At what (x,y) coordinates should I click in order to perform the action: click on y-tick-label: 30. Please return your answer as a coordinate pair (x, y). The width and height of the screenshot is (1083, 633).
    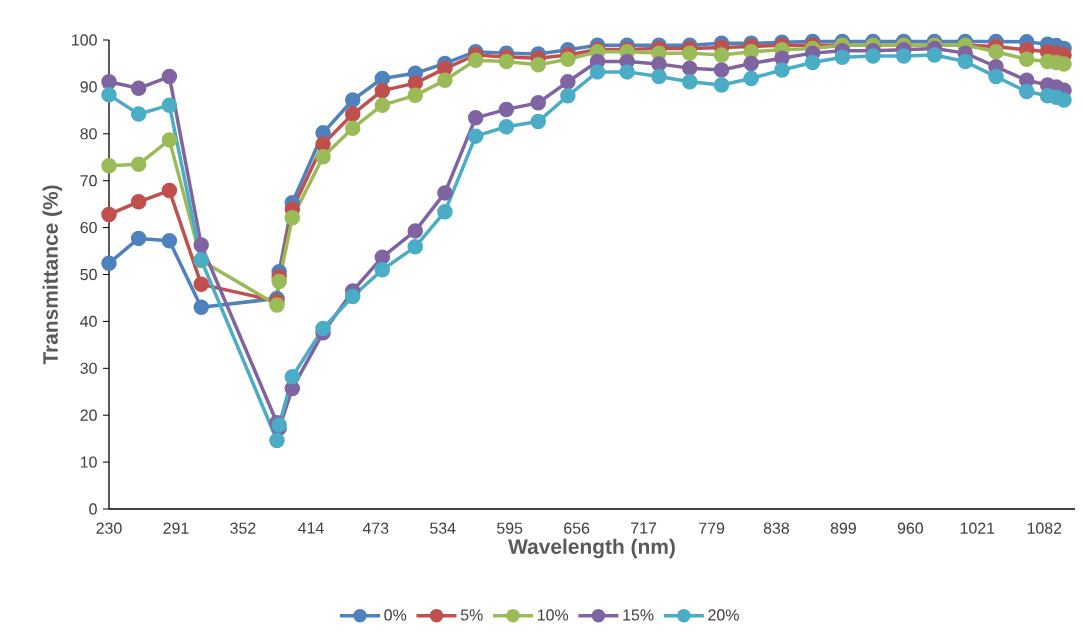
    Looking at the image, I should click on (88, 368).